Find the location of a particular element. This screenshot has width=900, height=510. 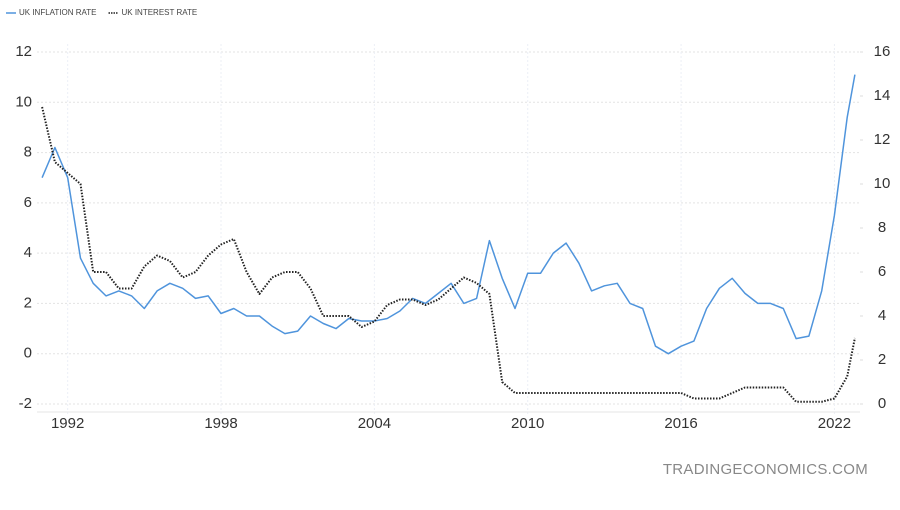

x-tick-label: 2016 is located at coordinates (680, 423).